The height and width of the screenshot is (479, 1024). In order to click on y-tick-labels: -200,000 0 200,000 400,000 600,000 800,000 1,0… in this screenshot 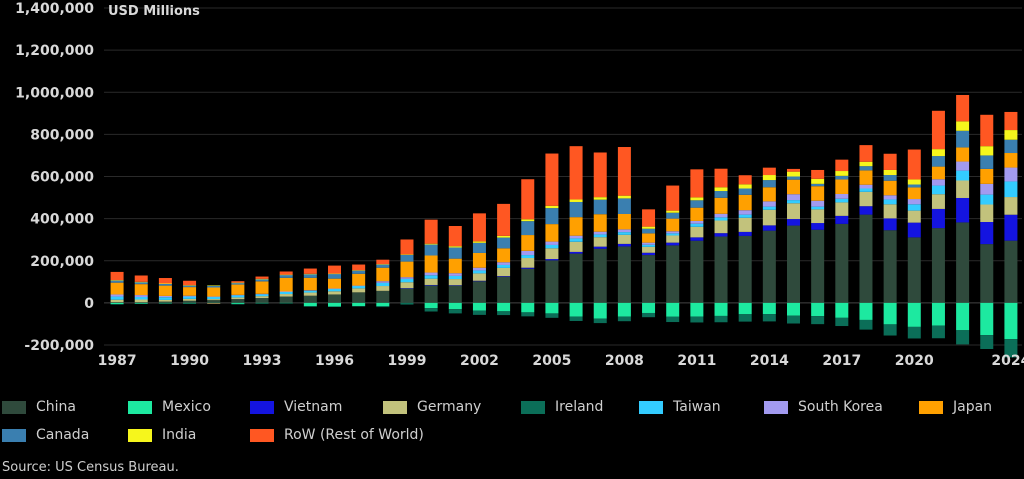, I will do `click(54, 177)`.